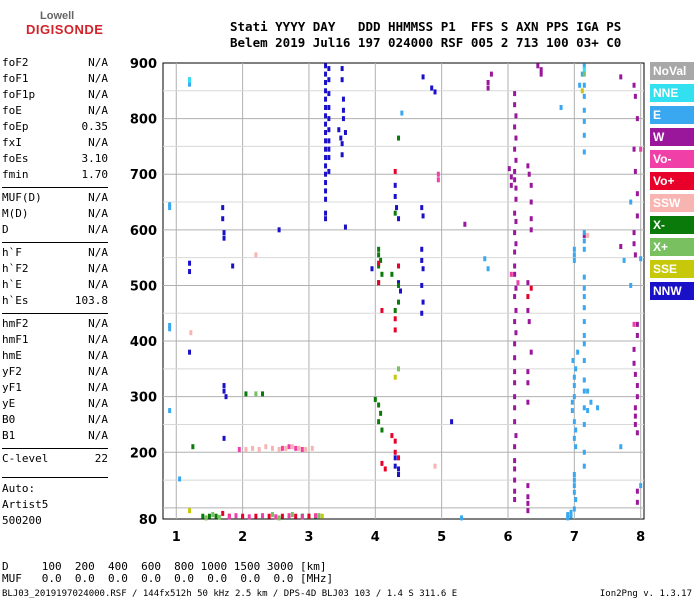 This screenshot has height=600, width=700. What do you see at coordinates (143, 120) in the screenshot?
I see `y-tick-label: 800` at bounding box center [143, 120].